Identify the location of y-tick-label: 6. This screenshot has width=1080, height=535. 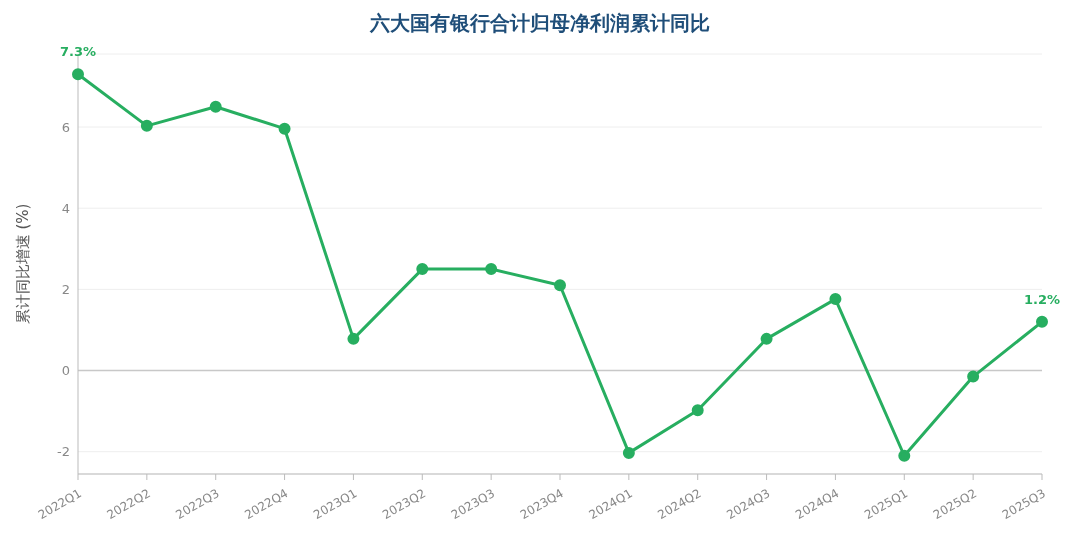
(65, 127).